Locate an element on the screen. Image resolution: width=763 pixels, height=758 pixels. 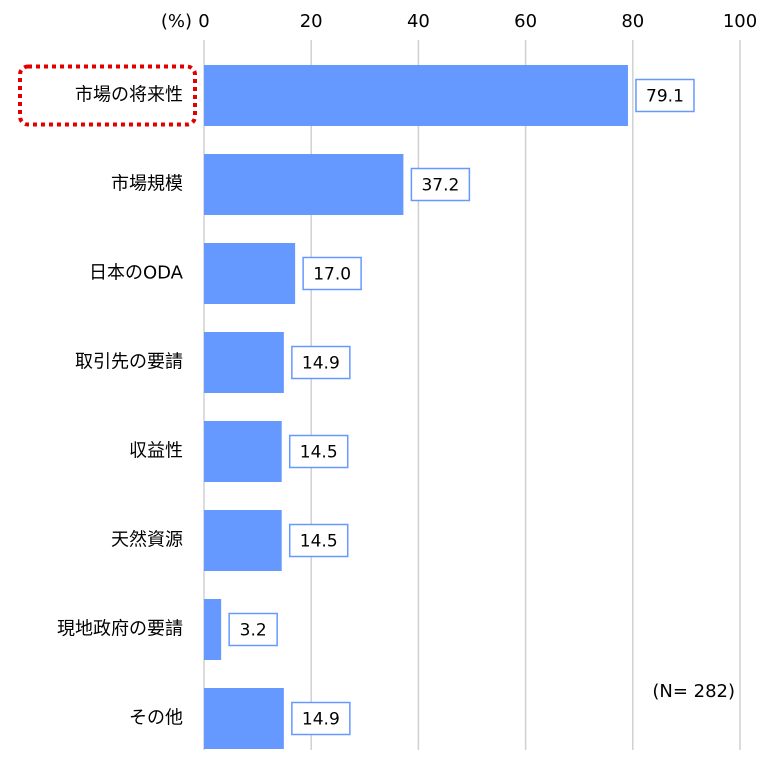
value-label: 79.1 is located at coordinates (665, 97).